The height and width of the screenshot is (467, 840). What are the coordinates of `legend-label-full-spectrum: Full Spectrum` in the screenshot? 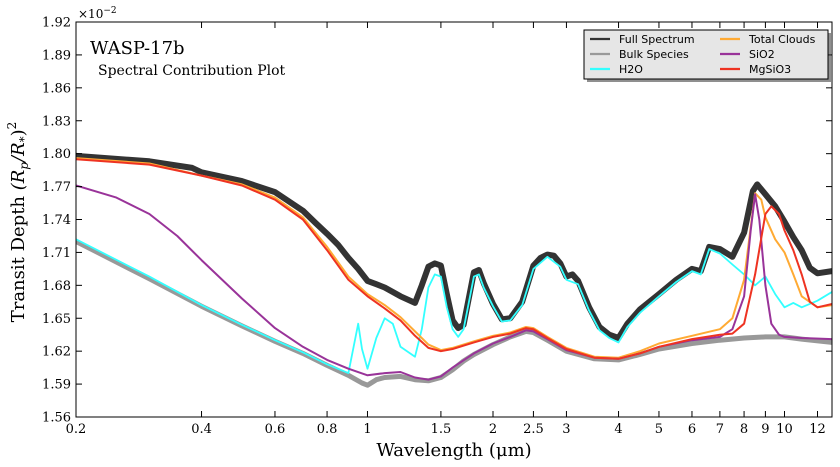 It's located at (657, 39).